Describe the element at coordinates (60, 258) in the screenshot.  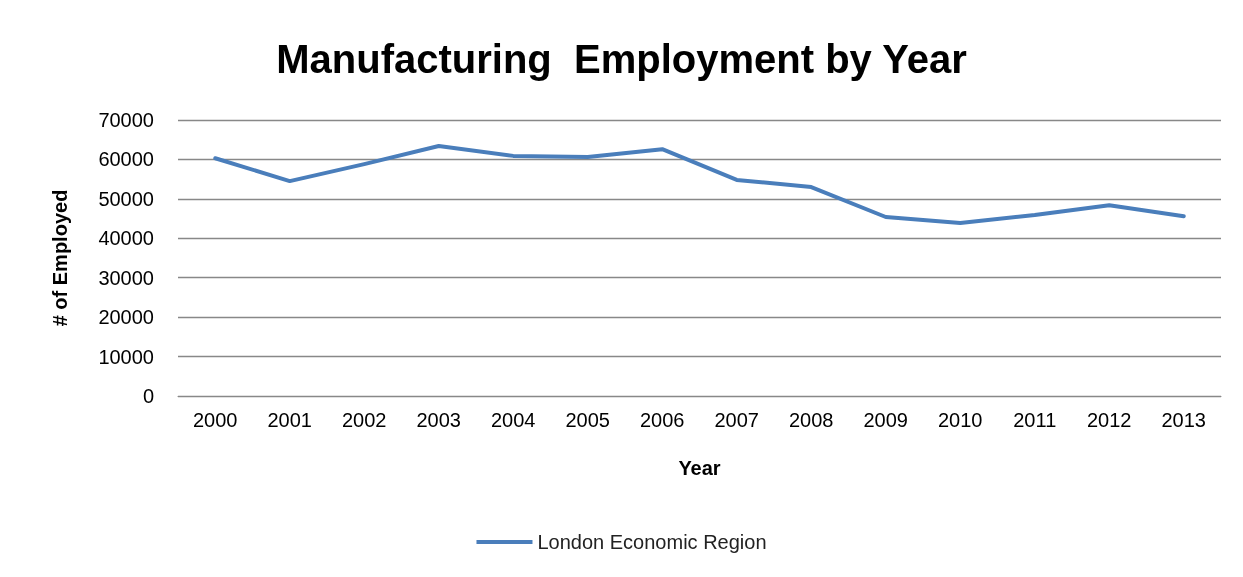
I see `y-axis-title: # of Employed` at that location.